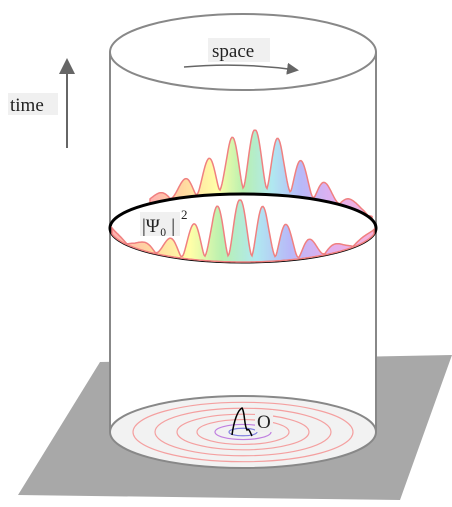 The width and height of the screenshot is (452, 507). What do you see at coordinates (243, 231) in the screenshot?
I see `wave-front` at bounding box center [243, 231].